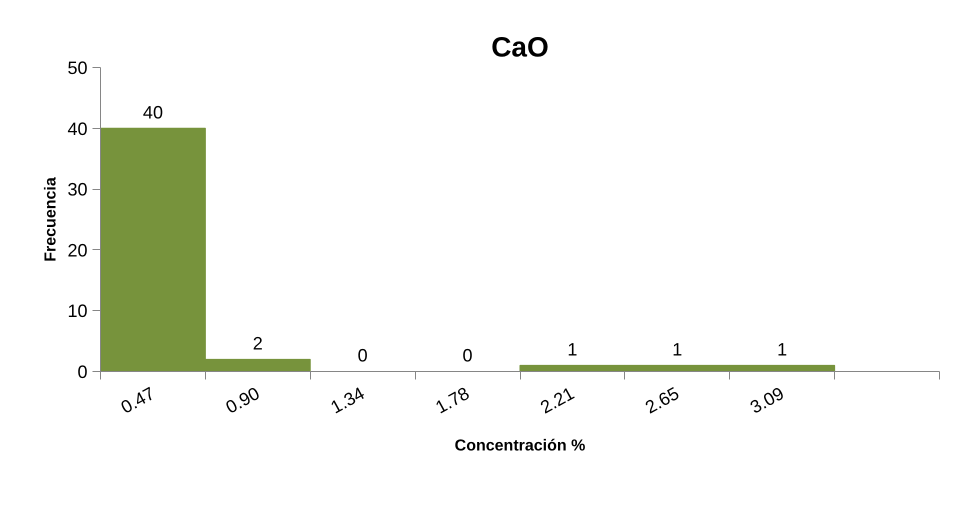 This screenshot has width=954, height=506. I want to click on y-tick-label: 30, so click(77, 190).